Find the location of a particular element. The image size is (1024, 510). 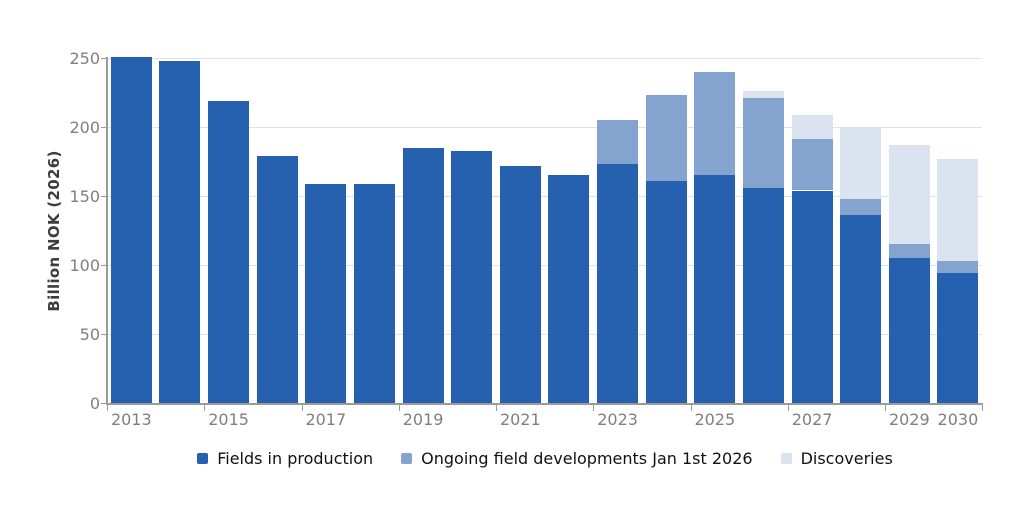

bar-segment-fields-in-2024 is located at coordinates (666, 291).